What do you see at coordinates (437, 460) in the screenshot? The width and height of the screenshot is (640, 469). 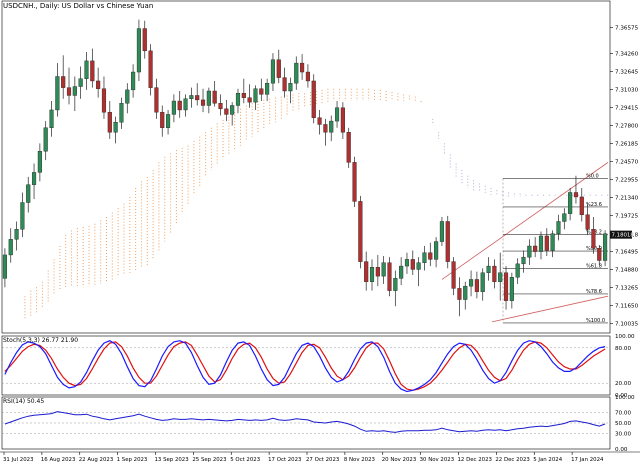 I see `x-tick-label: 30 Nov 2023` at bounding box center [437, 460].